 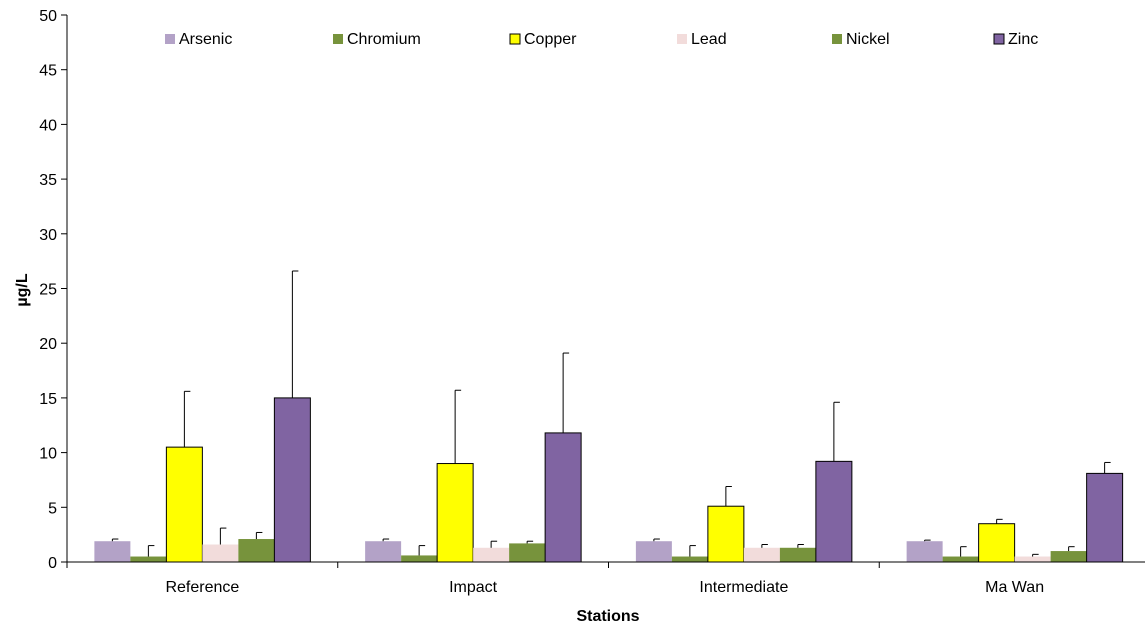 I want to click on legend-label-copper: Copper, so click(x=550, y=39).